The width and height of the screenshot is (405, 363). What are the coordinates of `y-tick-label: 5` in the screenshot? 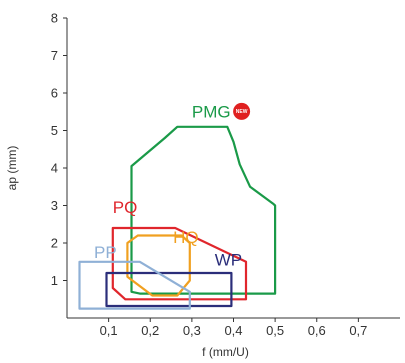 It's located at (54, 130).